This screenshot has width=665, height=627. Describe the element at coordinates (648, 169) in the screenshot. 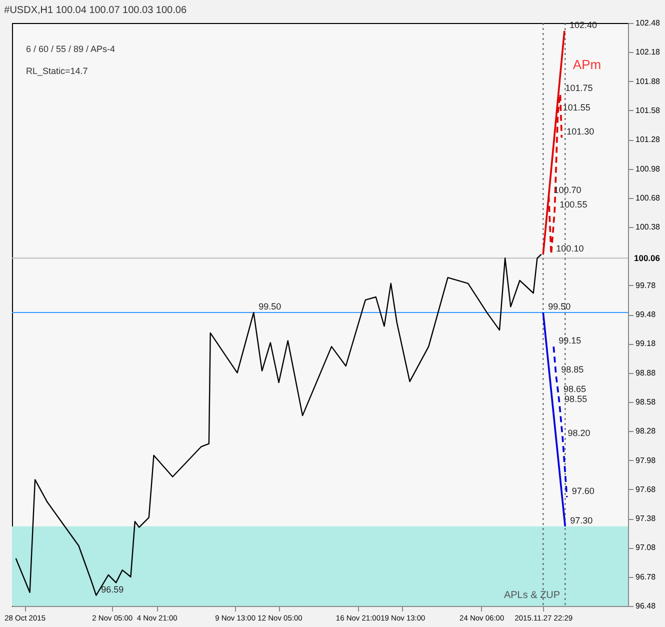

I see `y-tick-label: 100.98` at that location.